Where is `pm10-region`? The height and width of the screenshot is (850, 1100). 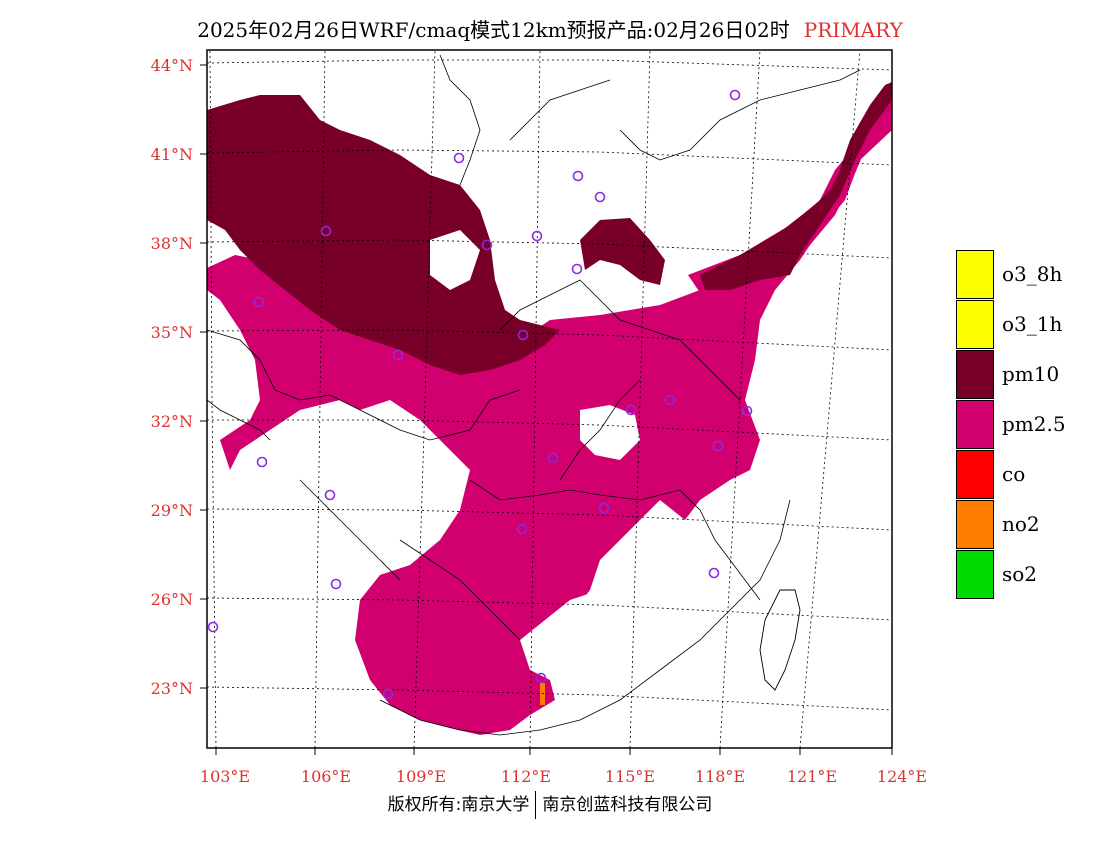
pm10-region is located at coordinates (383, 235).